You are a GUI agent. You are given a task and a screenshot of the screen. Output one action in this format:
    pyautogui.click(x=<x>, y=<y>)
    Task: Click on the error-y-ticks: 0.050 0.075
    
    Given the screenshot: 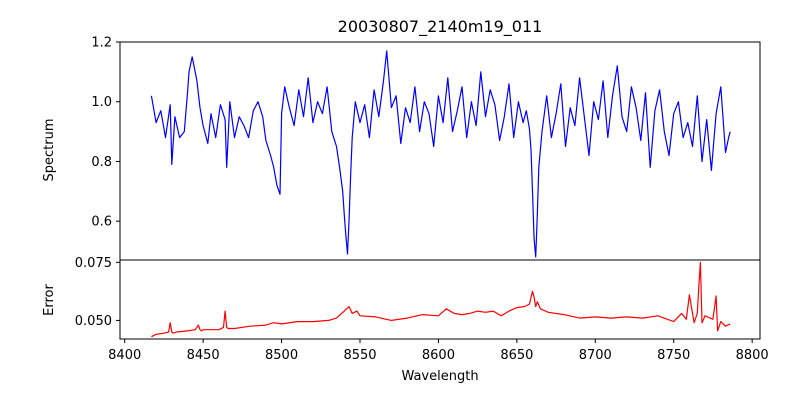 What is the action you would take?
    pyautogui.click(x=97, y=292)
    